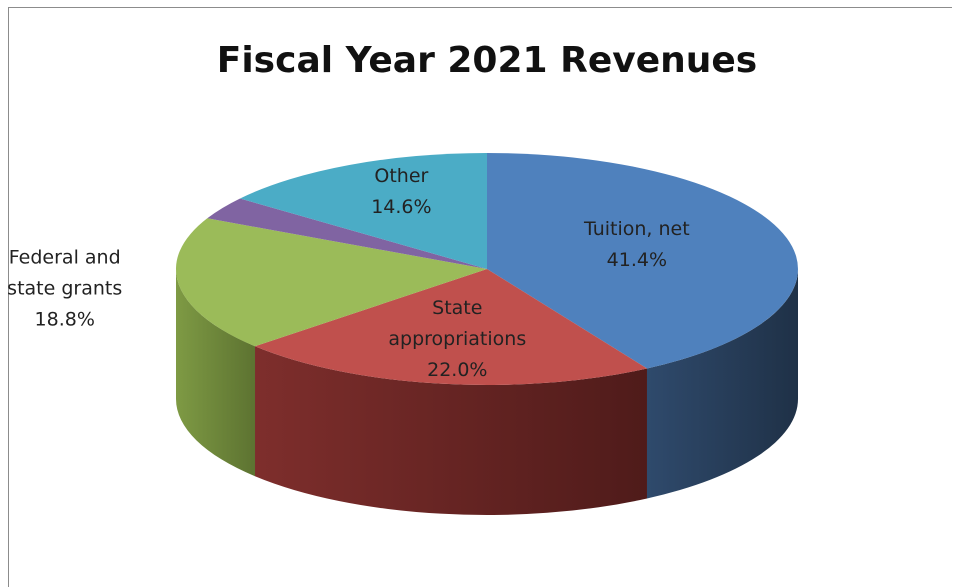  I want to click on slice-label-1: State appropriations 22.0%, so click(457, 339).